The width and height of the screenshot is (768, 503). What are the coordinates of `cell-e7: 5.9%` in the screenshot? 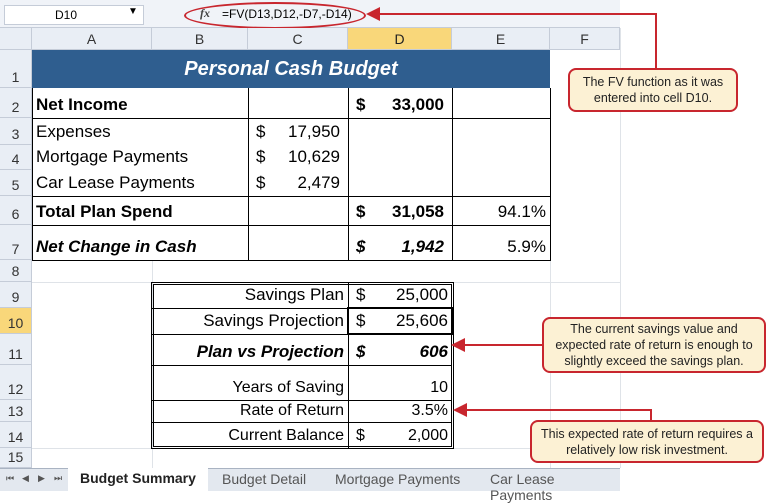 It's located at (526, 246).